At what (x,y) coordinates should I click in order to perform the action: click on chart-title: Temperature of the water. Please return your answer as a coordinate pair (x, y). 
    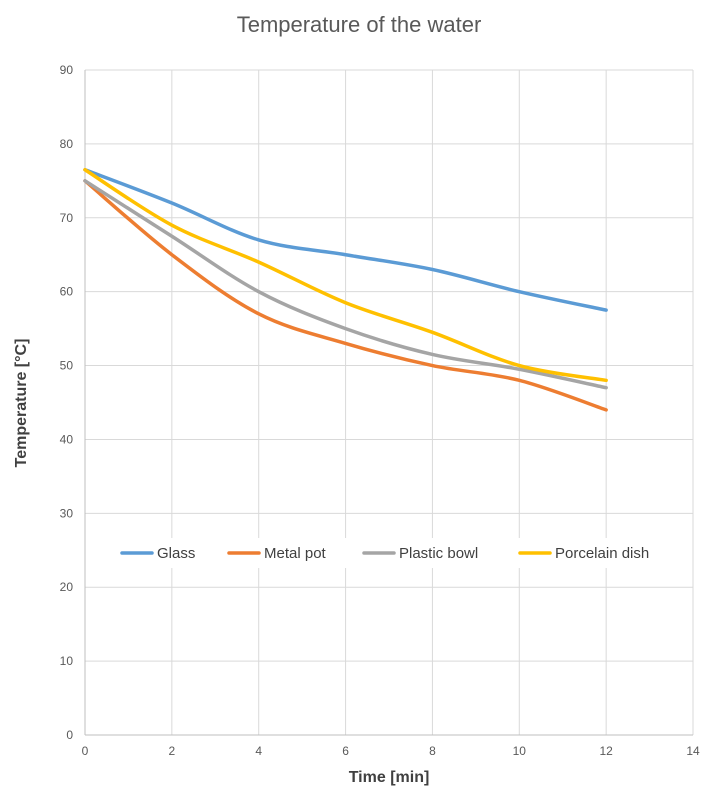
    Looking at the image, I should click on (359, 24).